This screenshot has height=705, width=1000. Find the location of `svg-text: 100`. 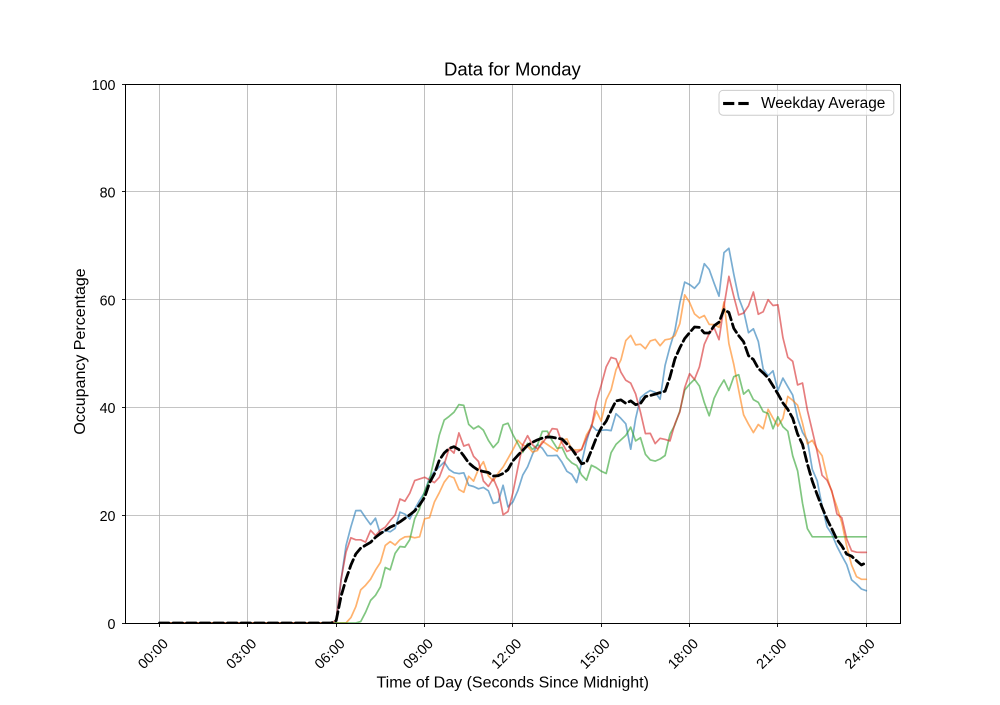

svg-text: 100 is located at coordinates (104, 86).